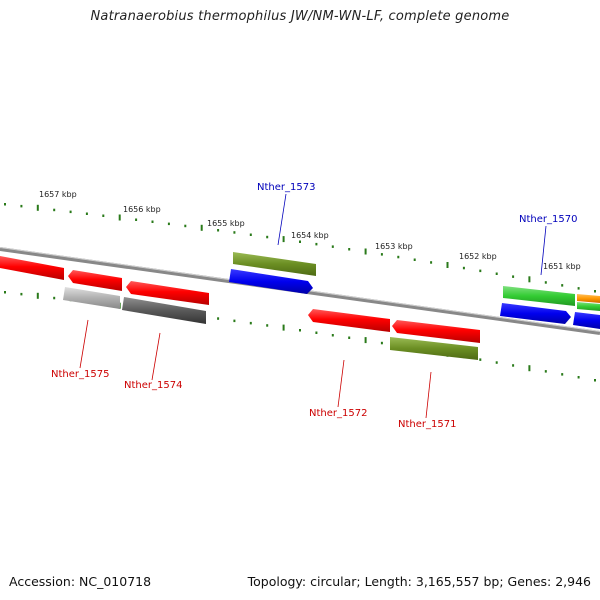  Describe the element at coordinates (271, 323) in the screenshot. I see `reverse-strand-features` at that location.